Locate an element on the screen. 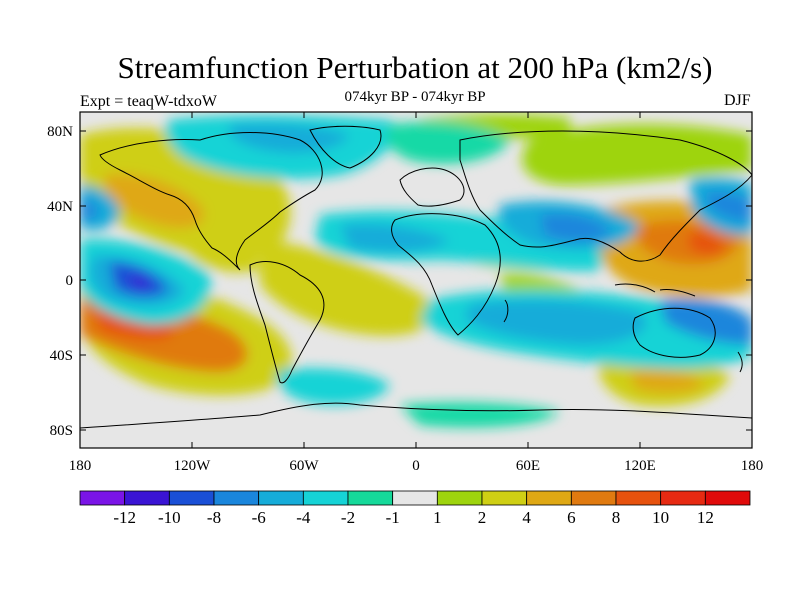 The height and width of the screenshot is (600, 800). lon-label-60e: 60E is located at coordinates (528, 466).